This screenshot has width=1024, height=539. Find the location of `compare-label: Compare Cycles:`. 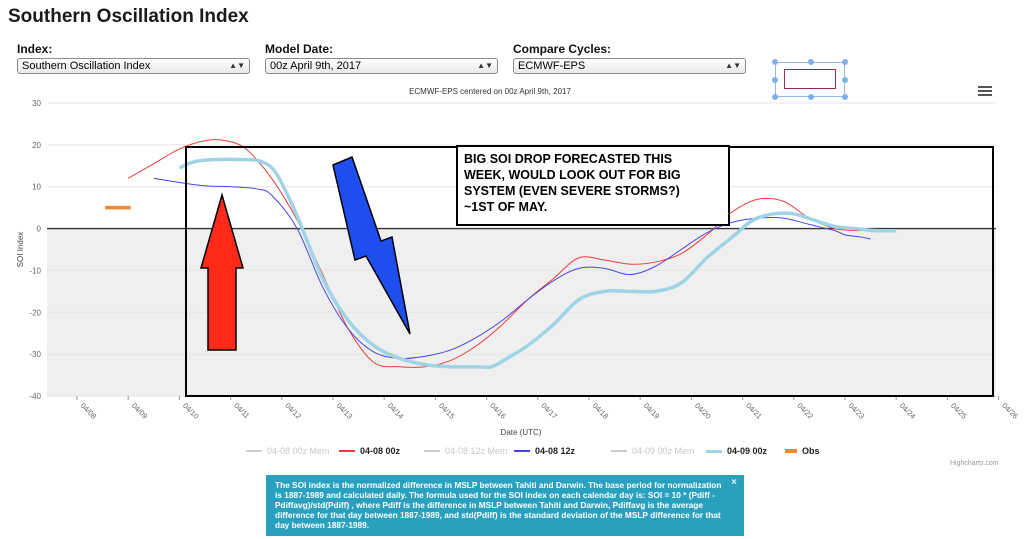

compare-label: Compare Cycles: is located at coordinates (562, 49).